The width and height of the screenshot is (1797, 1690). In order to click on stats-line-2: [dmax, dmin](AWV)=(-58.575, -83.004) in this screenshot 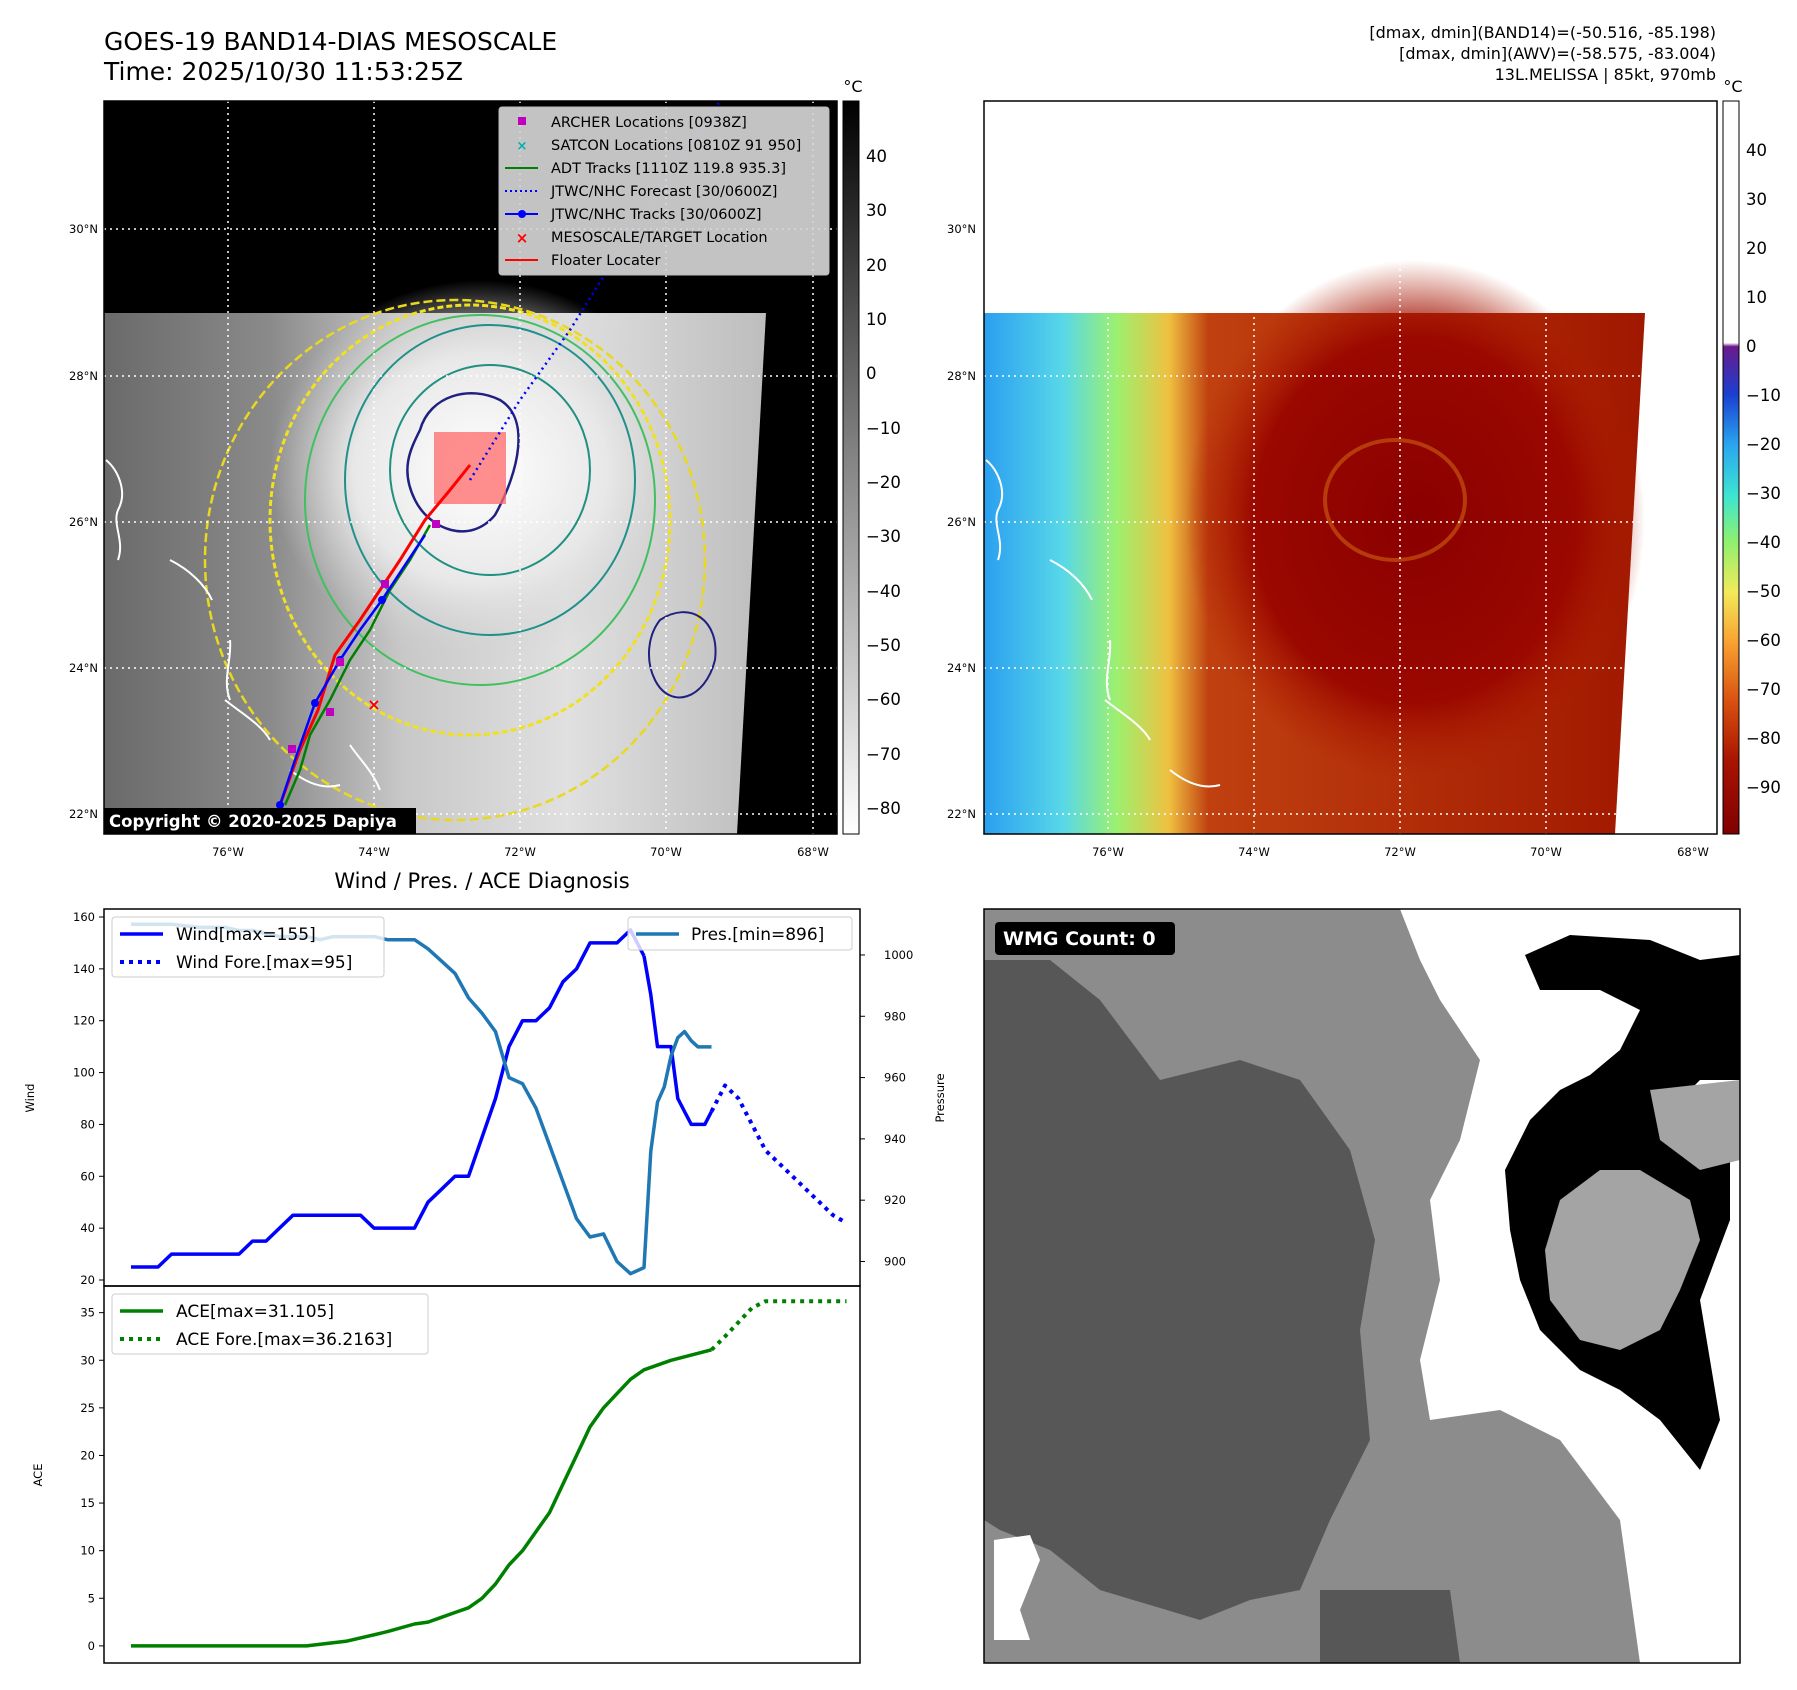, I will do `click(1557, 53)`.